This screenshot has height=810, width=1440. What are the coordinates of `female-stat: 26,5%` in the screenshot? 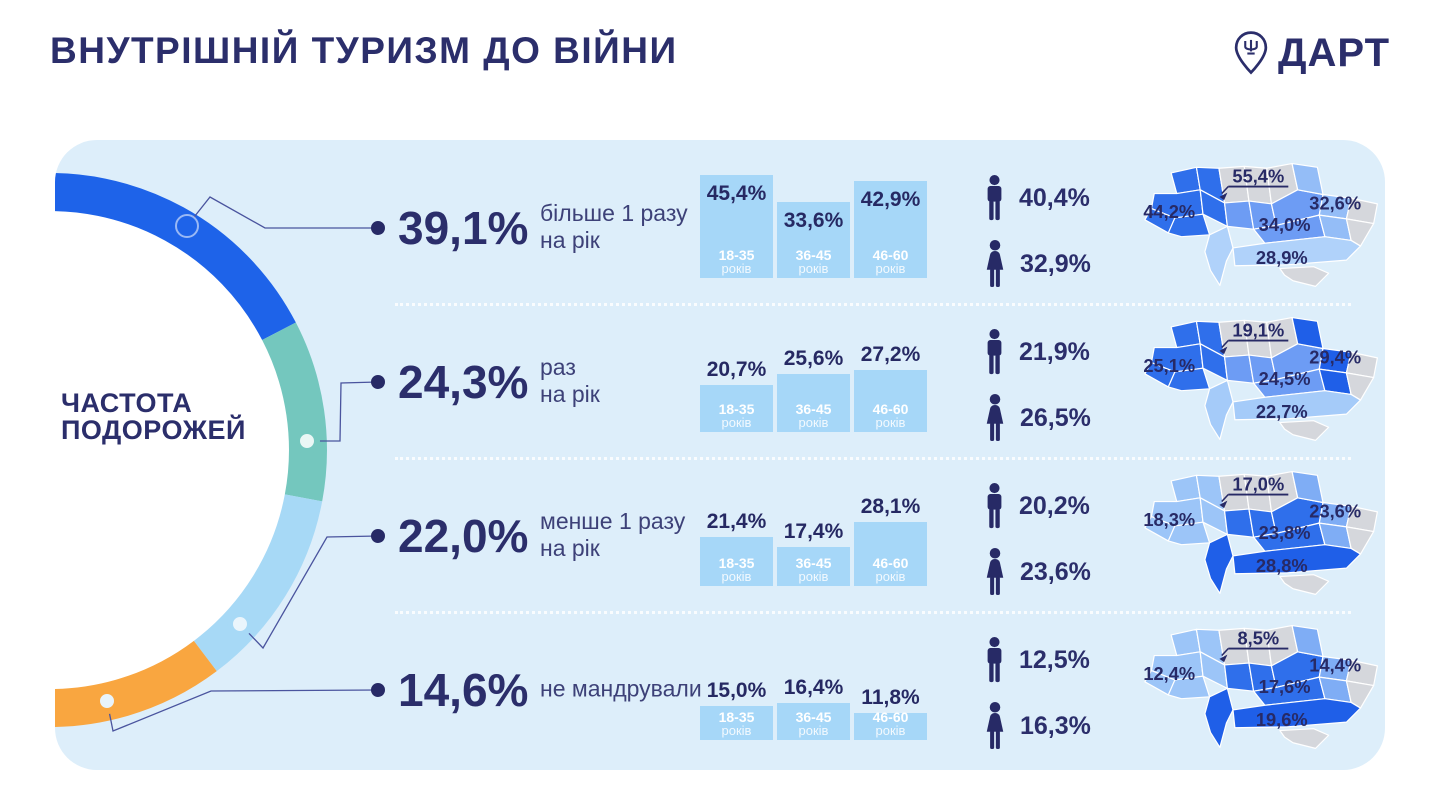 It's located at (1037, 418).